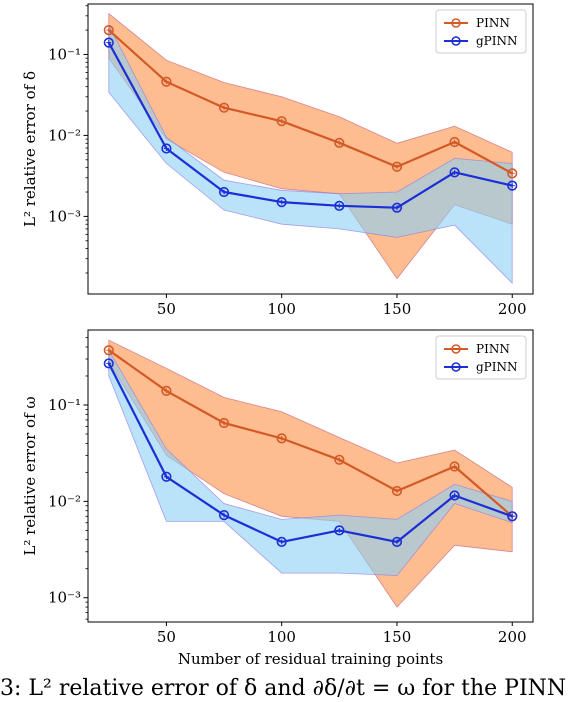 This screenshot has height=702, width=568. Describe the element at coordinates (310, 102) in the screenshot. I see `line-pinn` at that location.